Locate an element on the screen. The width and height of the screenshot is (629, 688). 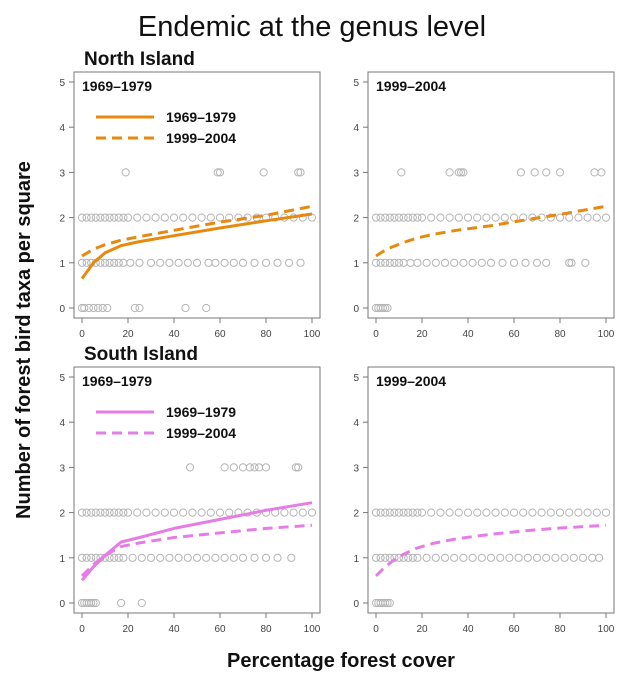
period-label: 1969–1979 is located at coordinates (117, 381).